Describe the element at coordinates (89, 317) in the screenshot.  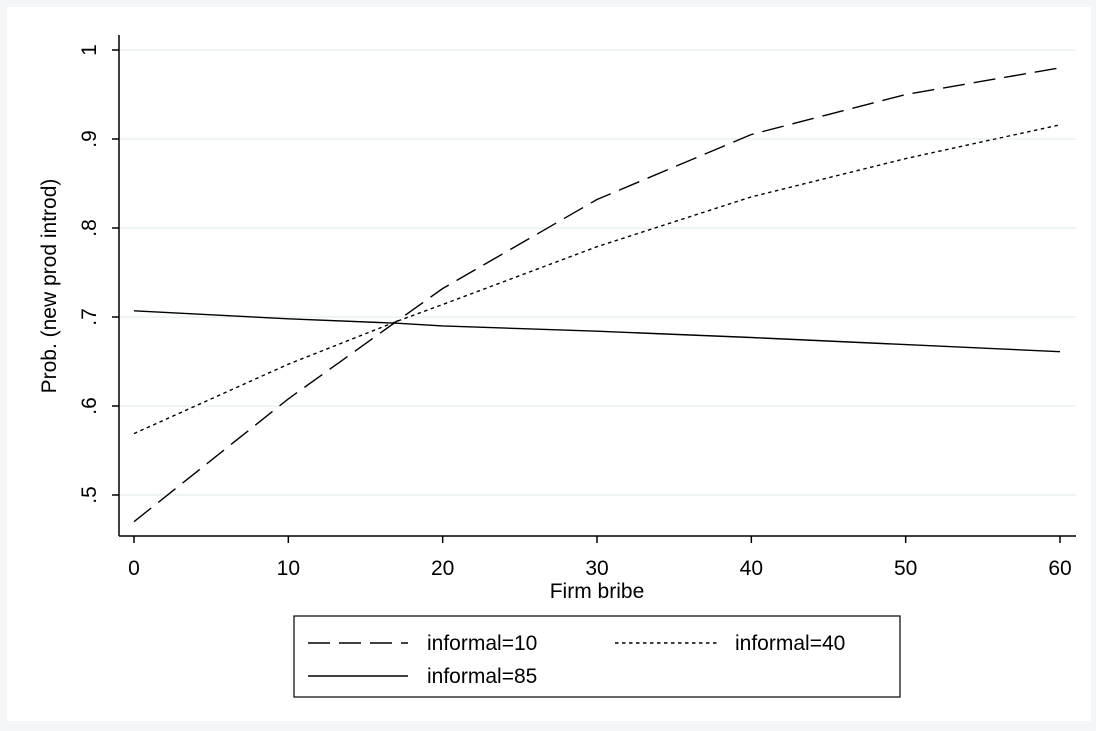
I see `y-tick-label: .7` at that location.